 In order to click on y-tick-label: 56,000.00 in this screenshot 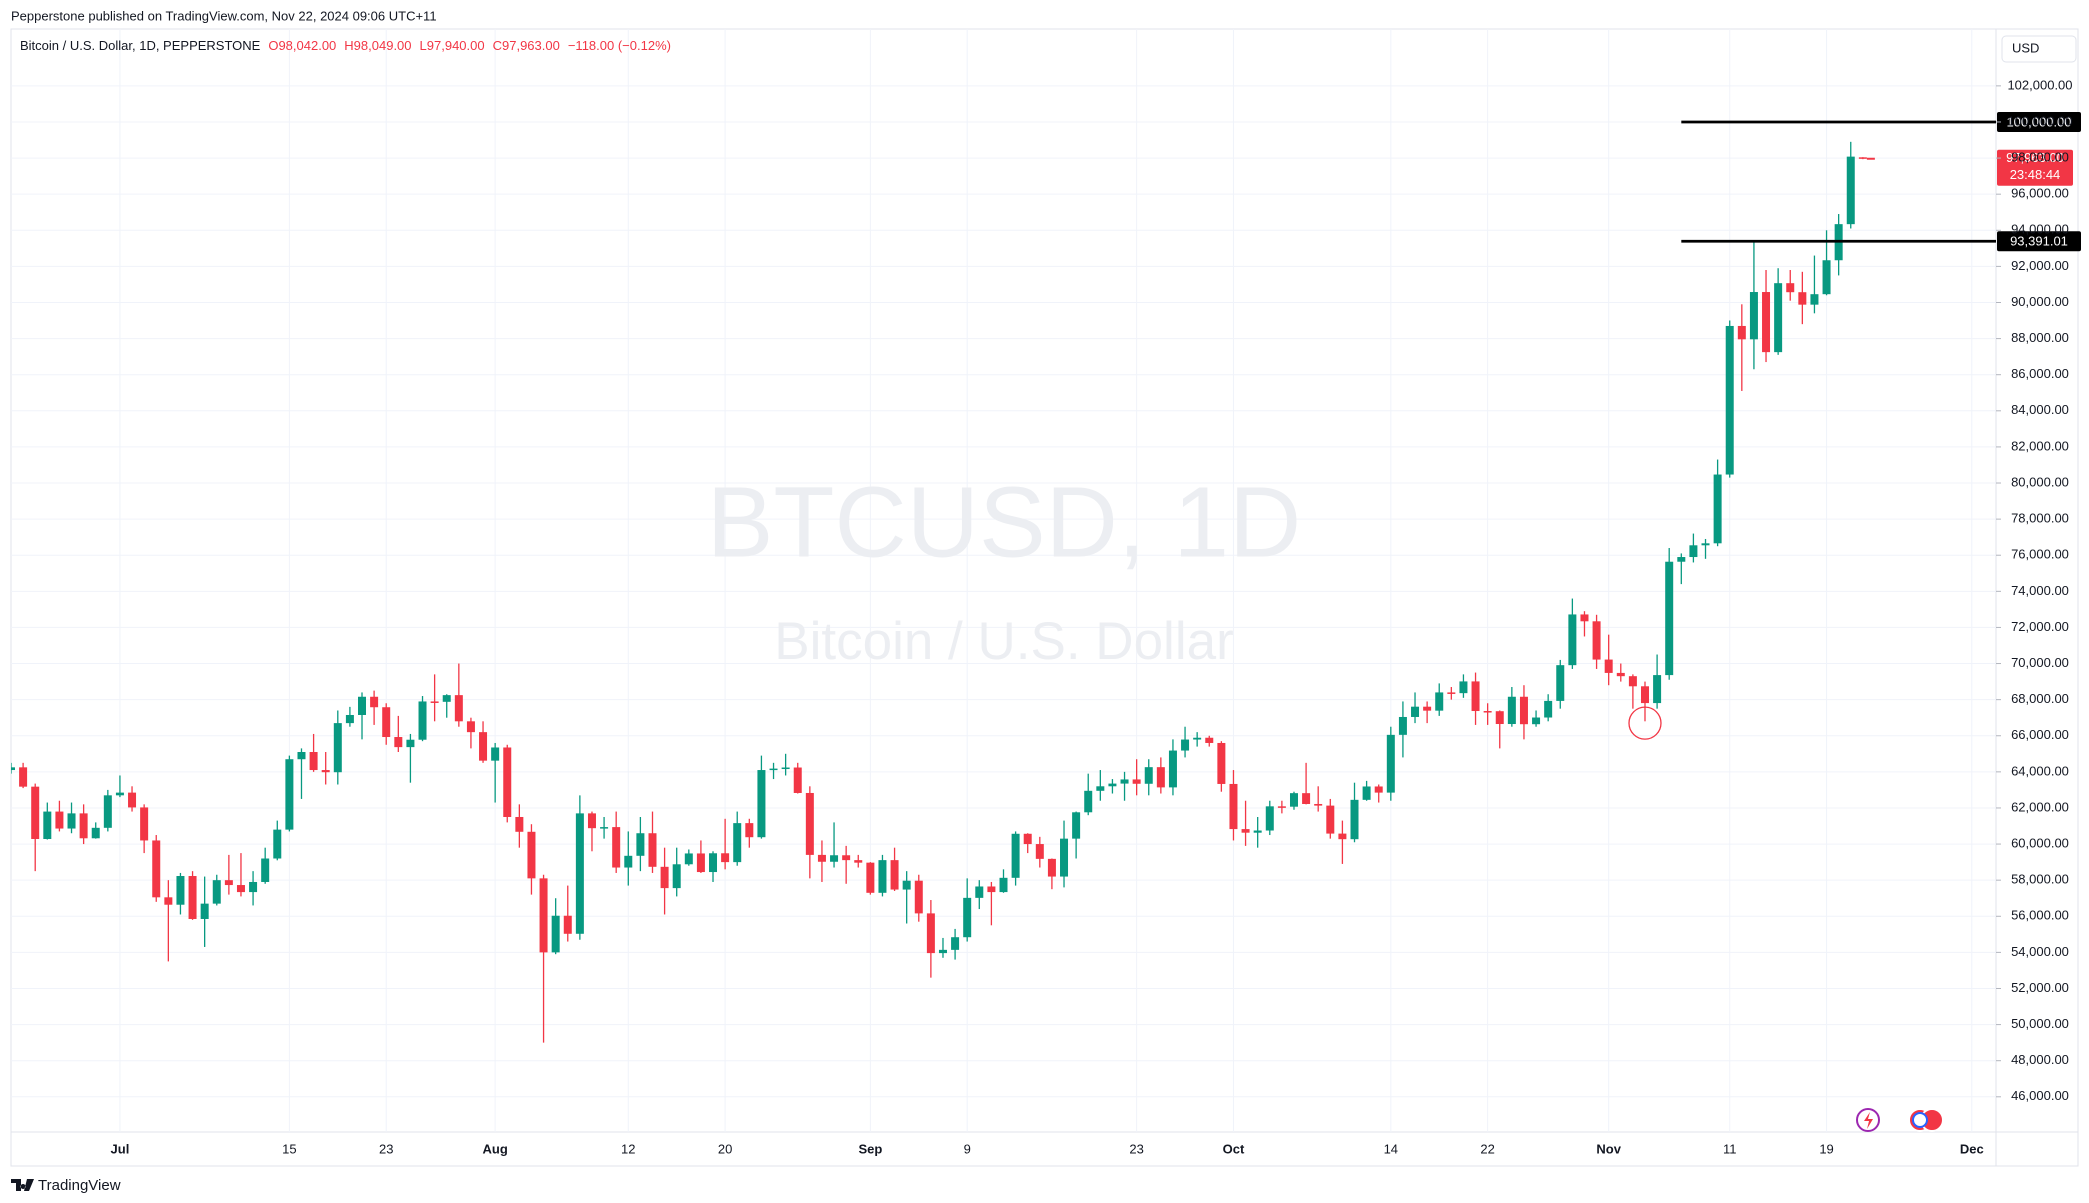, I will do `click(2040, 915)`.